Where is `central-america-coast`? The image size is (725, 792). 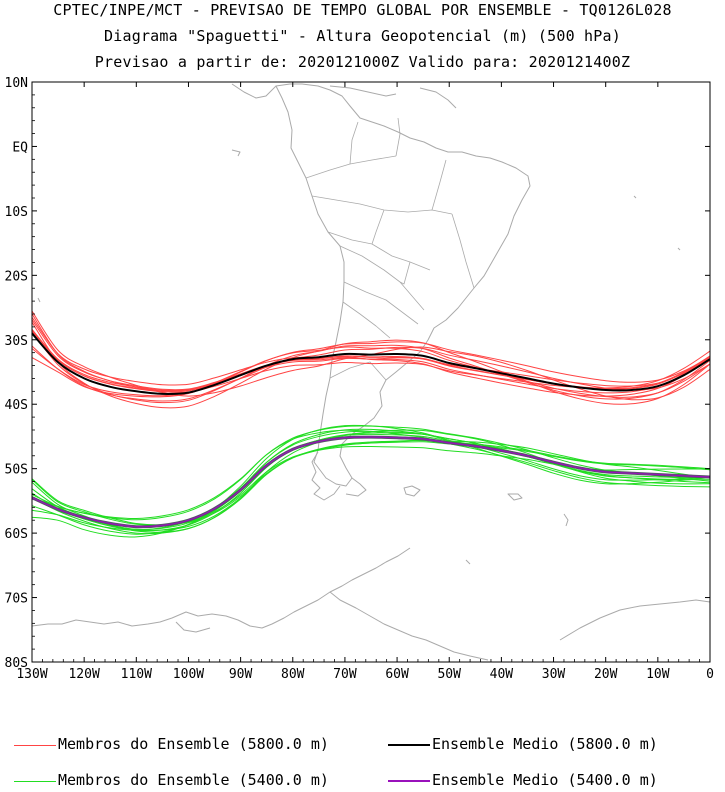
central-america-coast is located at coordinates (254, 91).